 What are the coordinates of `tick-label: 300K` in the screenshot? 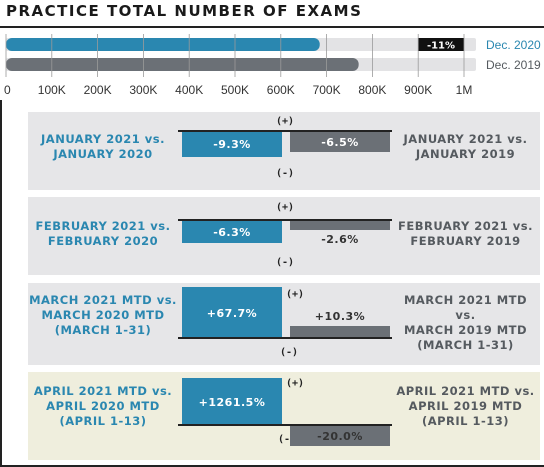 It's located at (143, 90).